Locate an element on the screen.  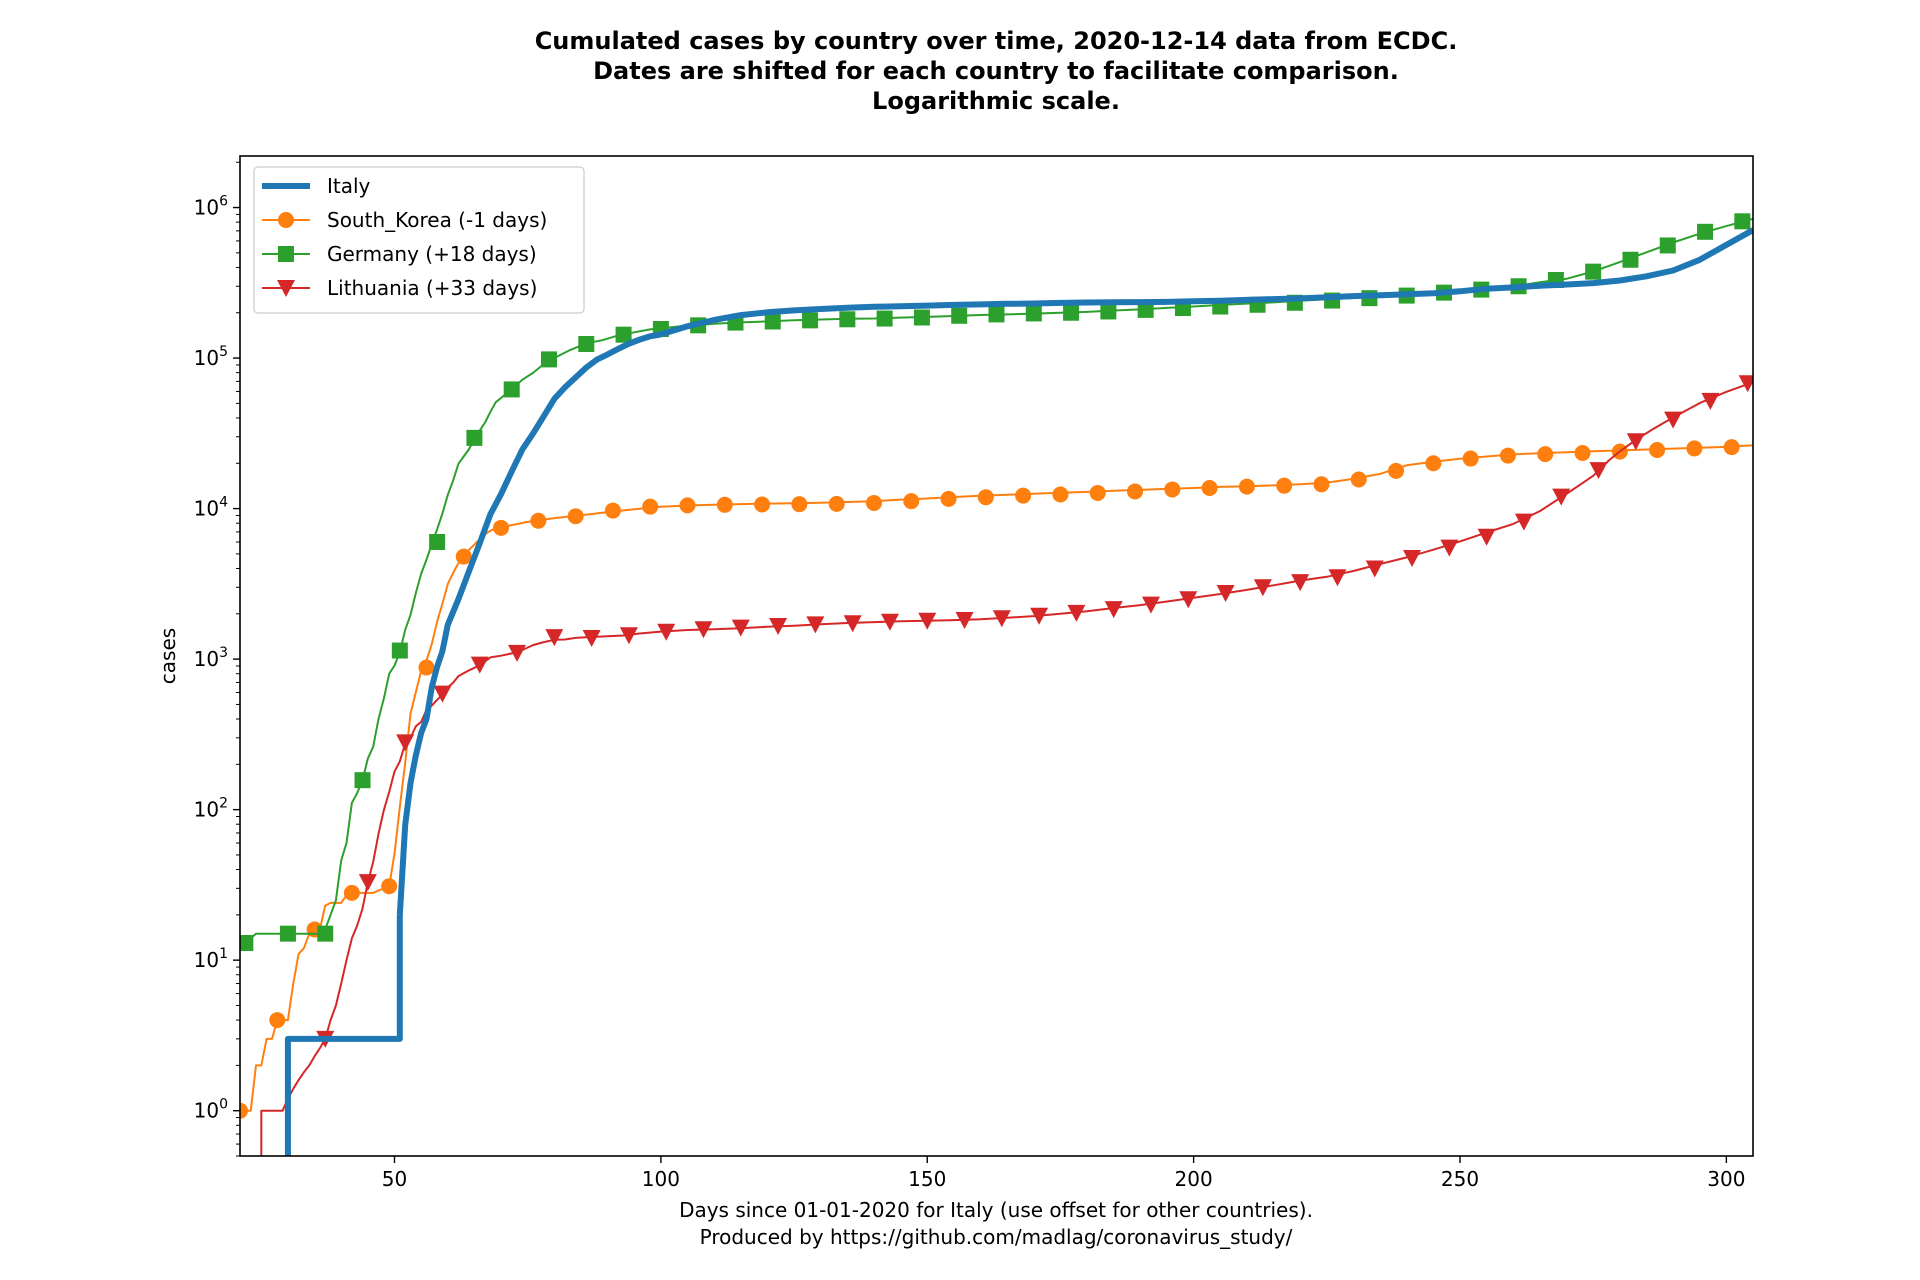
x-tick-label: 150 is located at coordinates (927, 1179).